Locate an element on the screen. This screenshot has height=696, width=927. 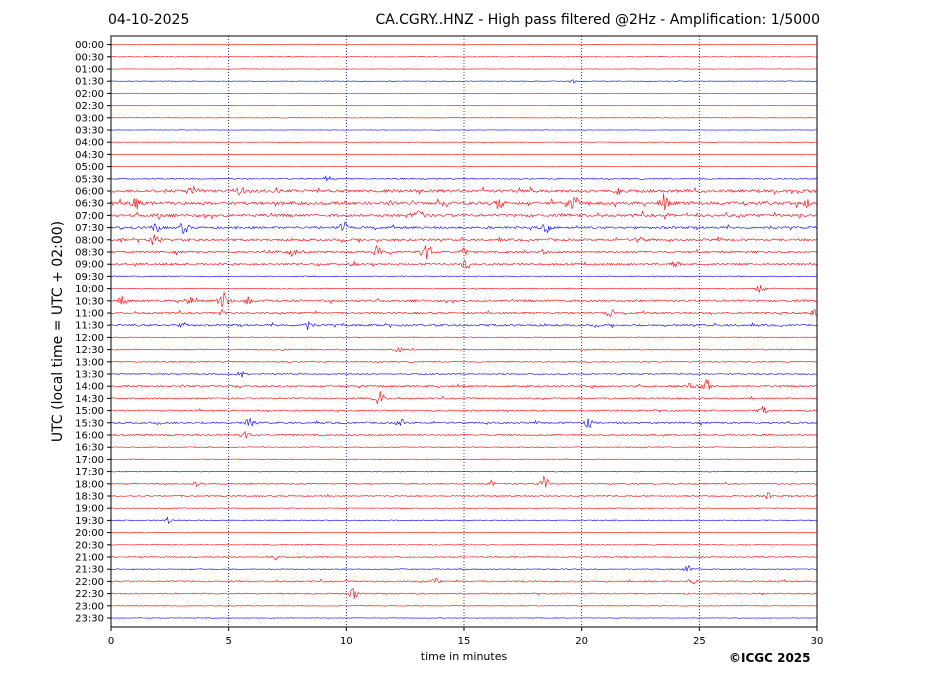
y-tick-label-2330: 23:30 is located at coordinates (89, 619).